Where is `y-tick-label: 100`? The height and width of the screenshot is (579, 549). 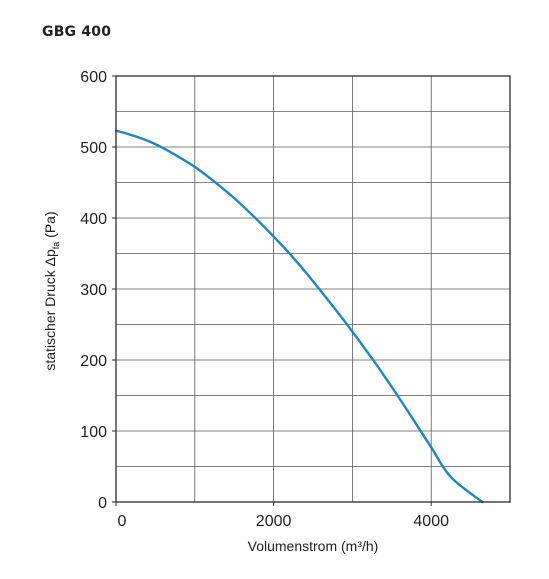
y-tick-label: 100 is located at coordinates (93, 432).